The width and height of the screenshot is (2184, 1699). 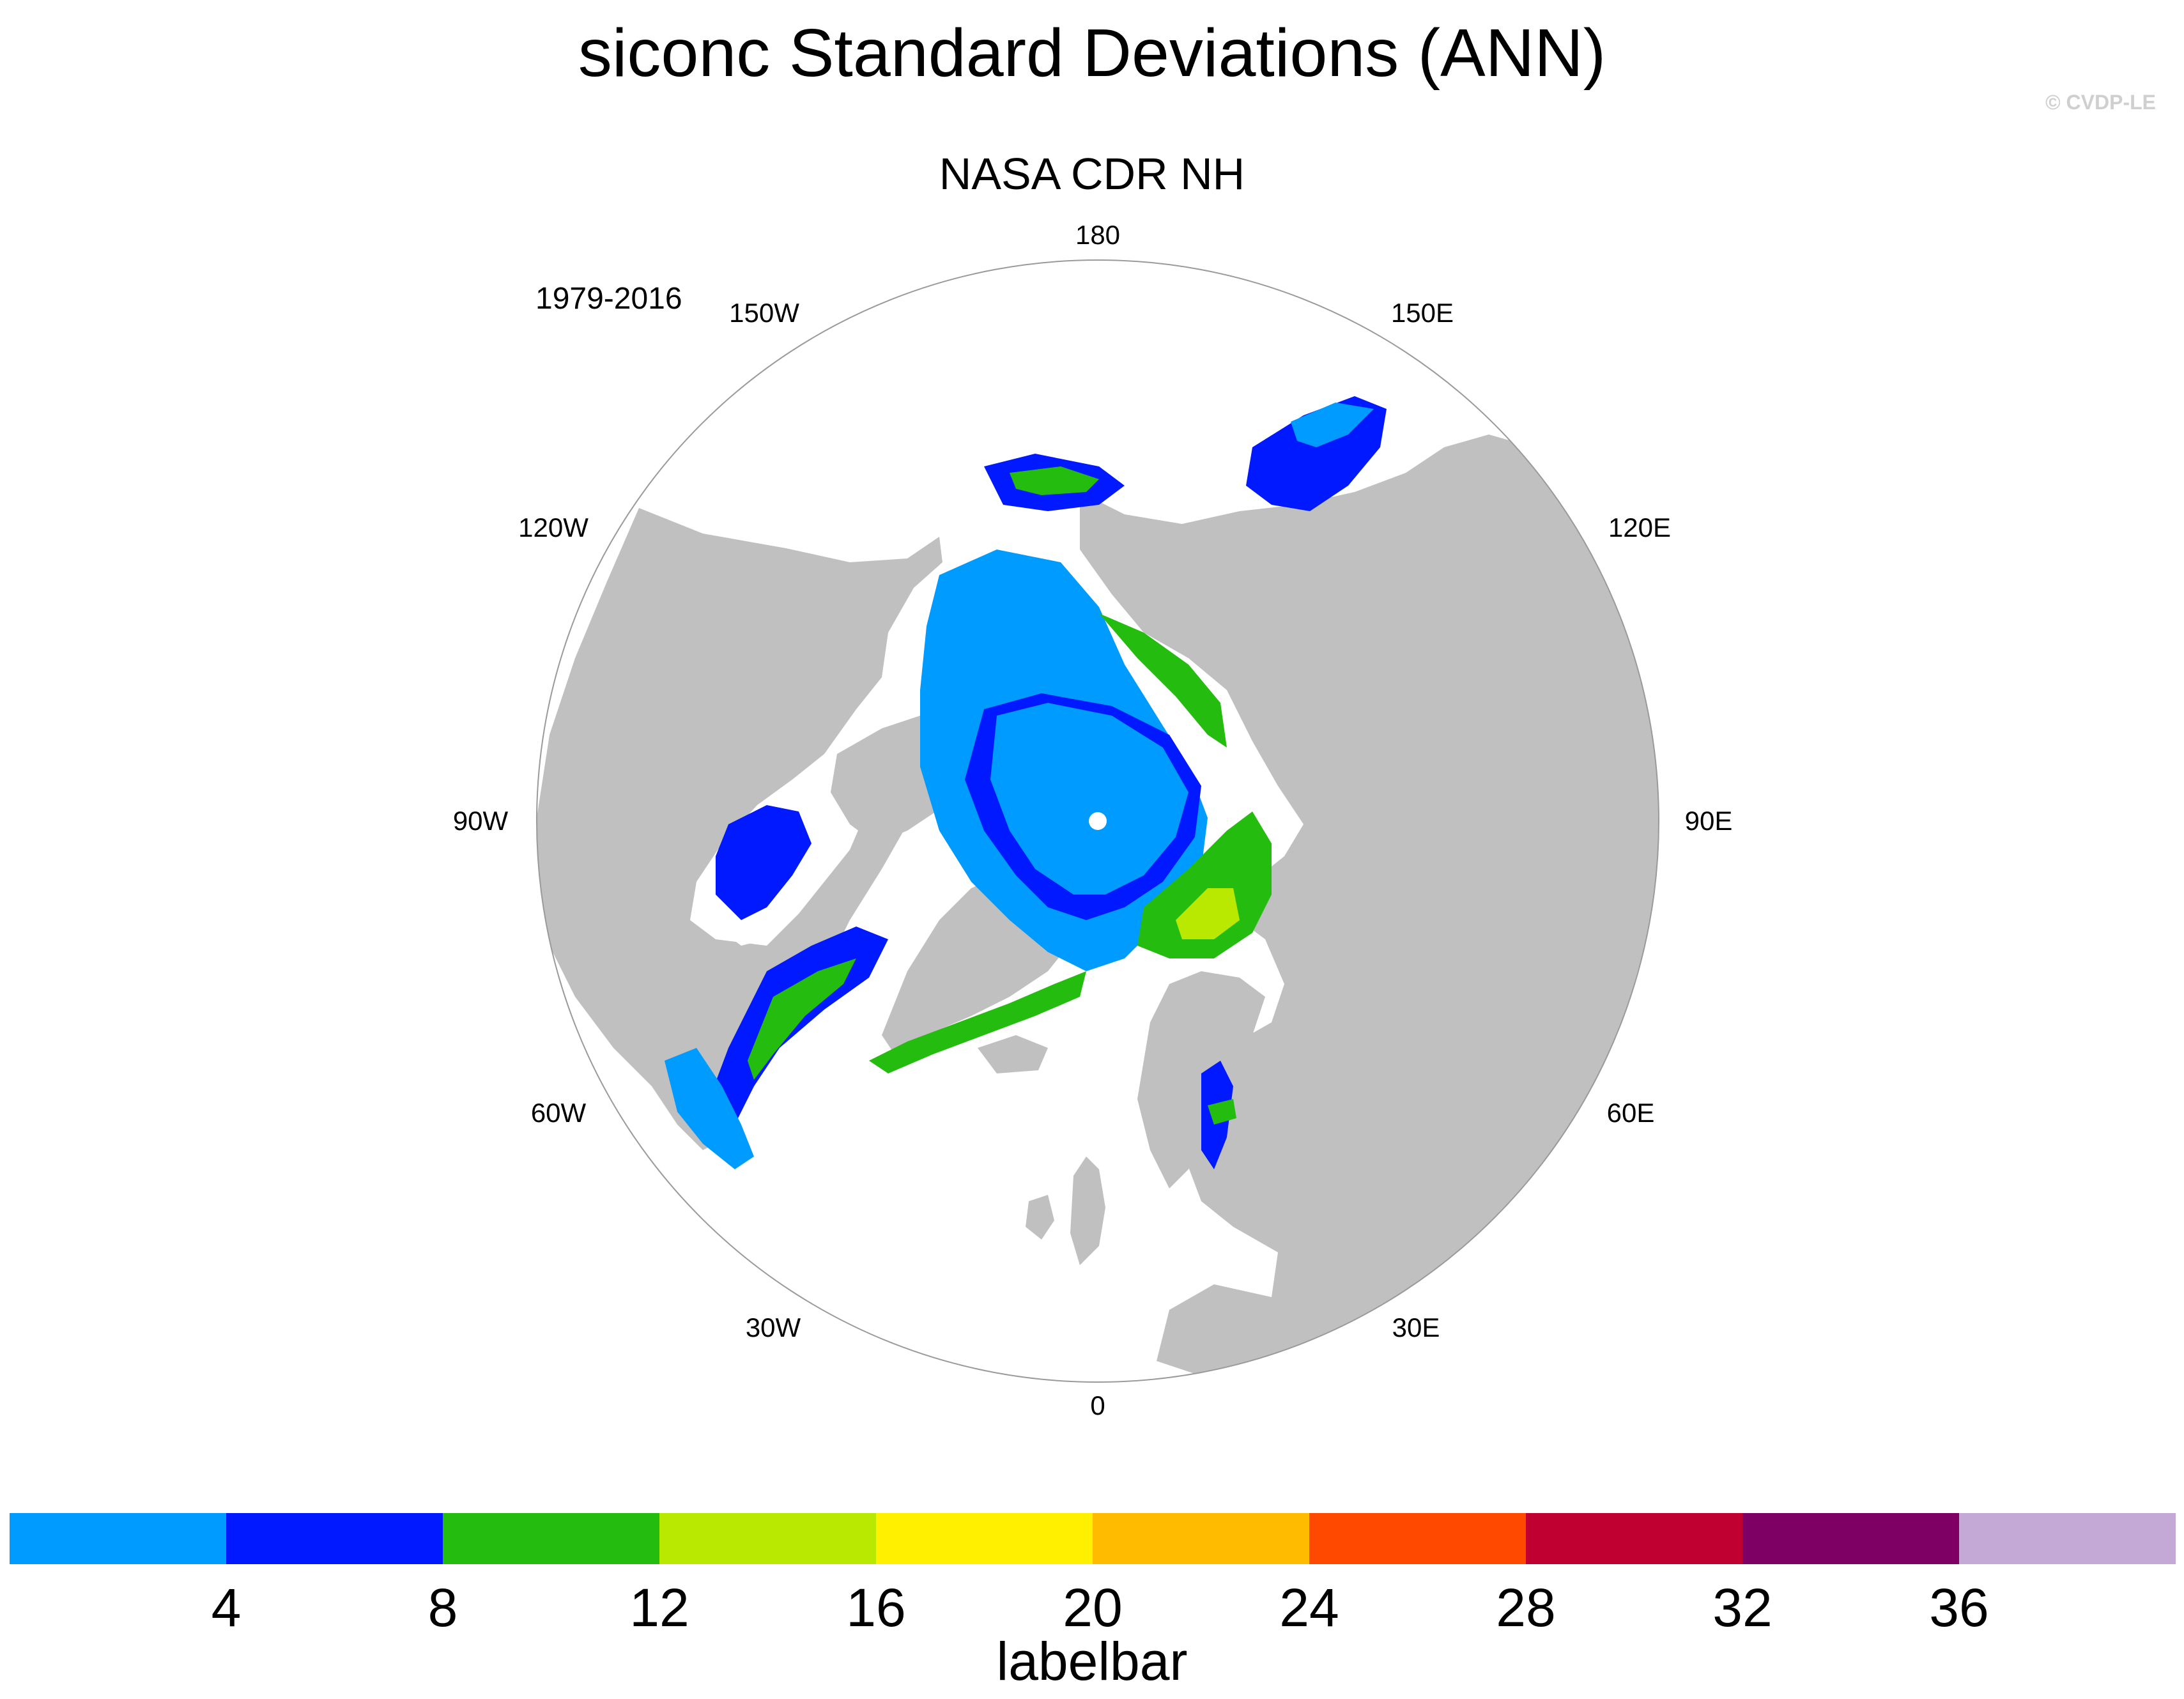 I want to click on ice-barents-green, so click(x=1204, y=884).